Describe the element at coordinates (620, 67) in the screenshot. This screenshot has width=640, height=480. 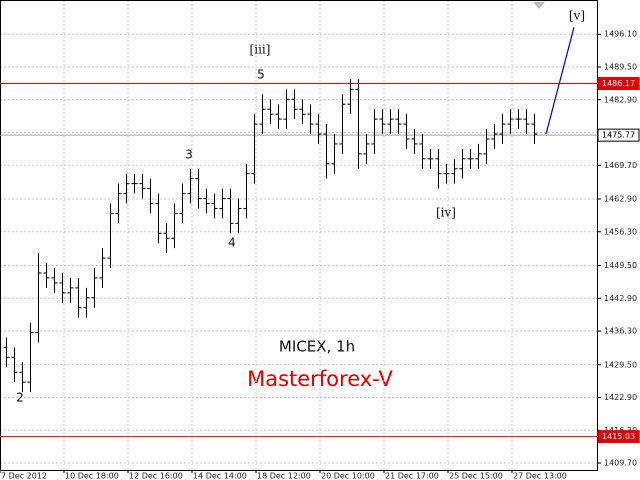
I see `y-tick-label: 1489.50` at that location.